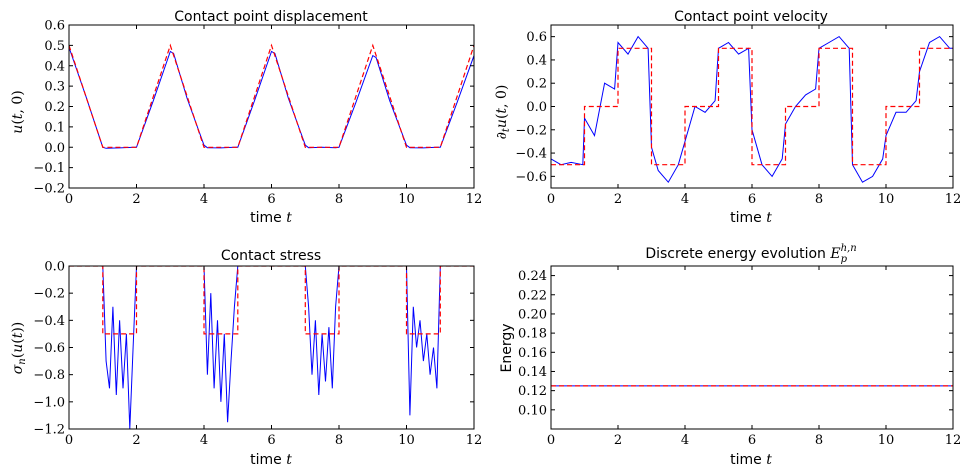 The width and height of the screenshot is (962, 469). What do you see at coordinates (289, 218) in the screenshot?
I see `x-axis-label-var: t` at bounding box center [289, 218].